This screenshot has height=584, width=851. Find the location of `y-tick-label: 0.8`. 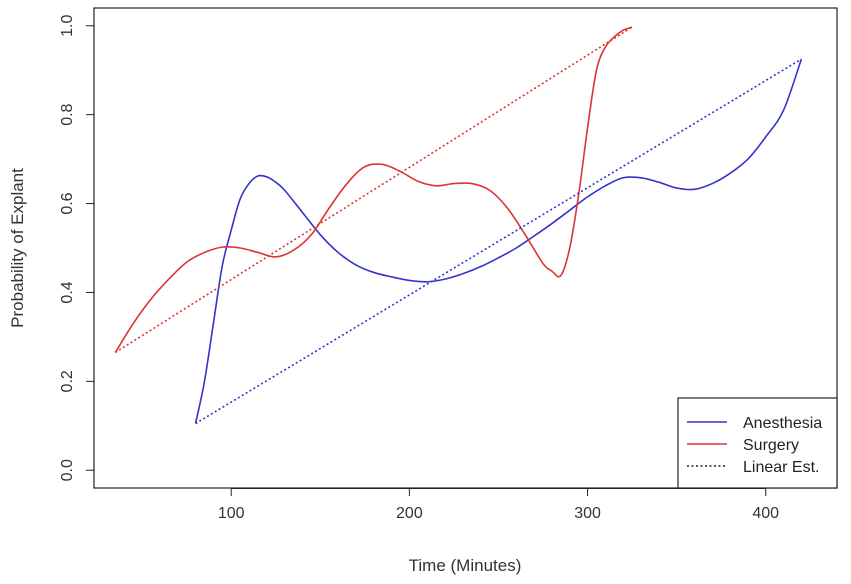

y-tick-label: 0.8 is located at coordinates (67, 114).